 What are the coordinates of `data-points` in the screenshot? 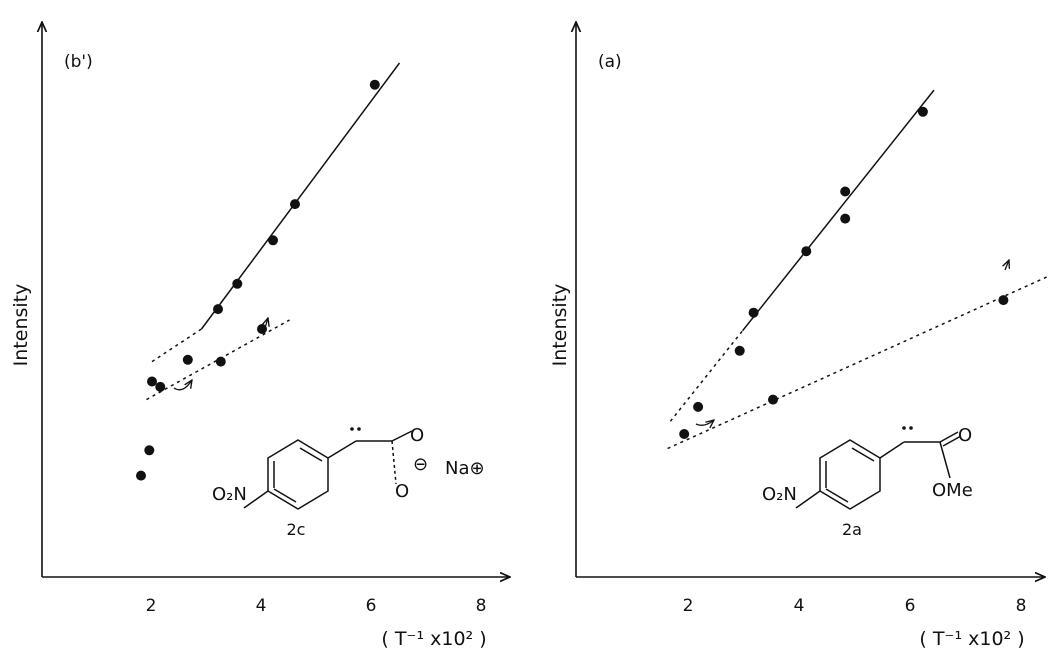 It's located at (258, 280).